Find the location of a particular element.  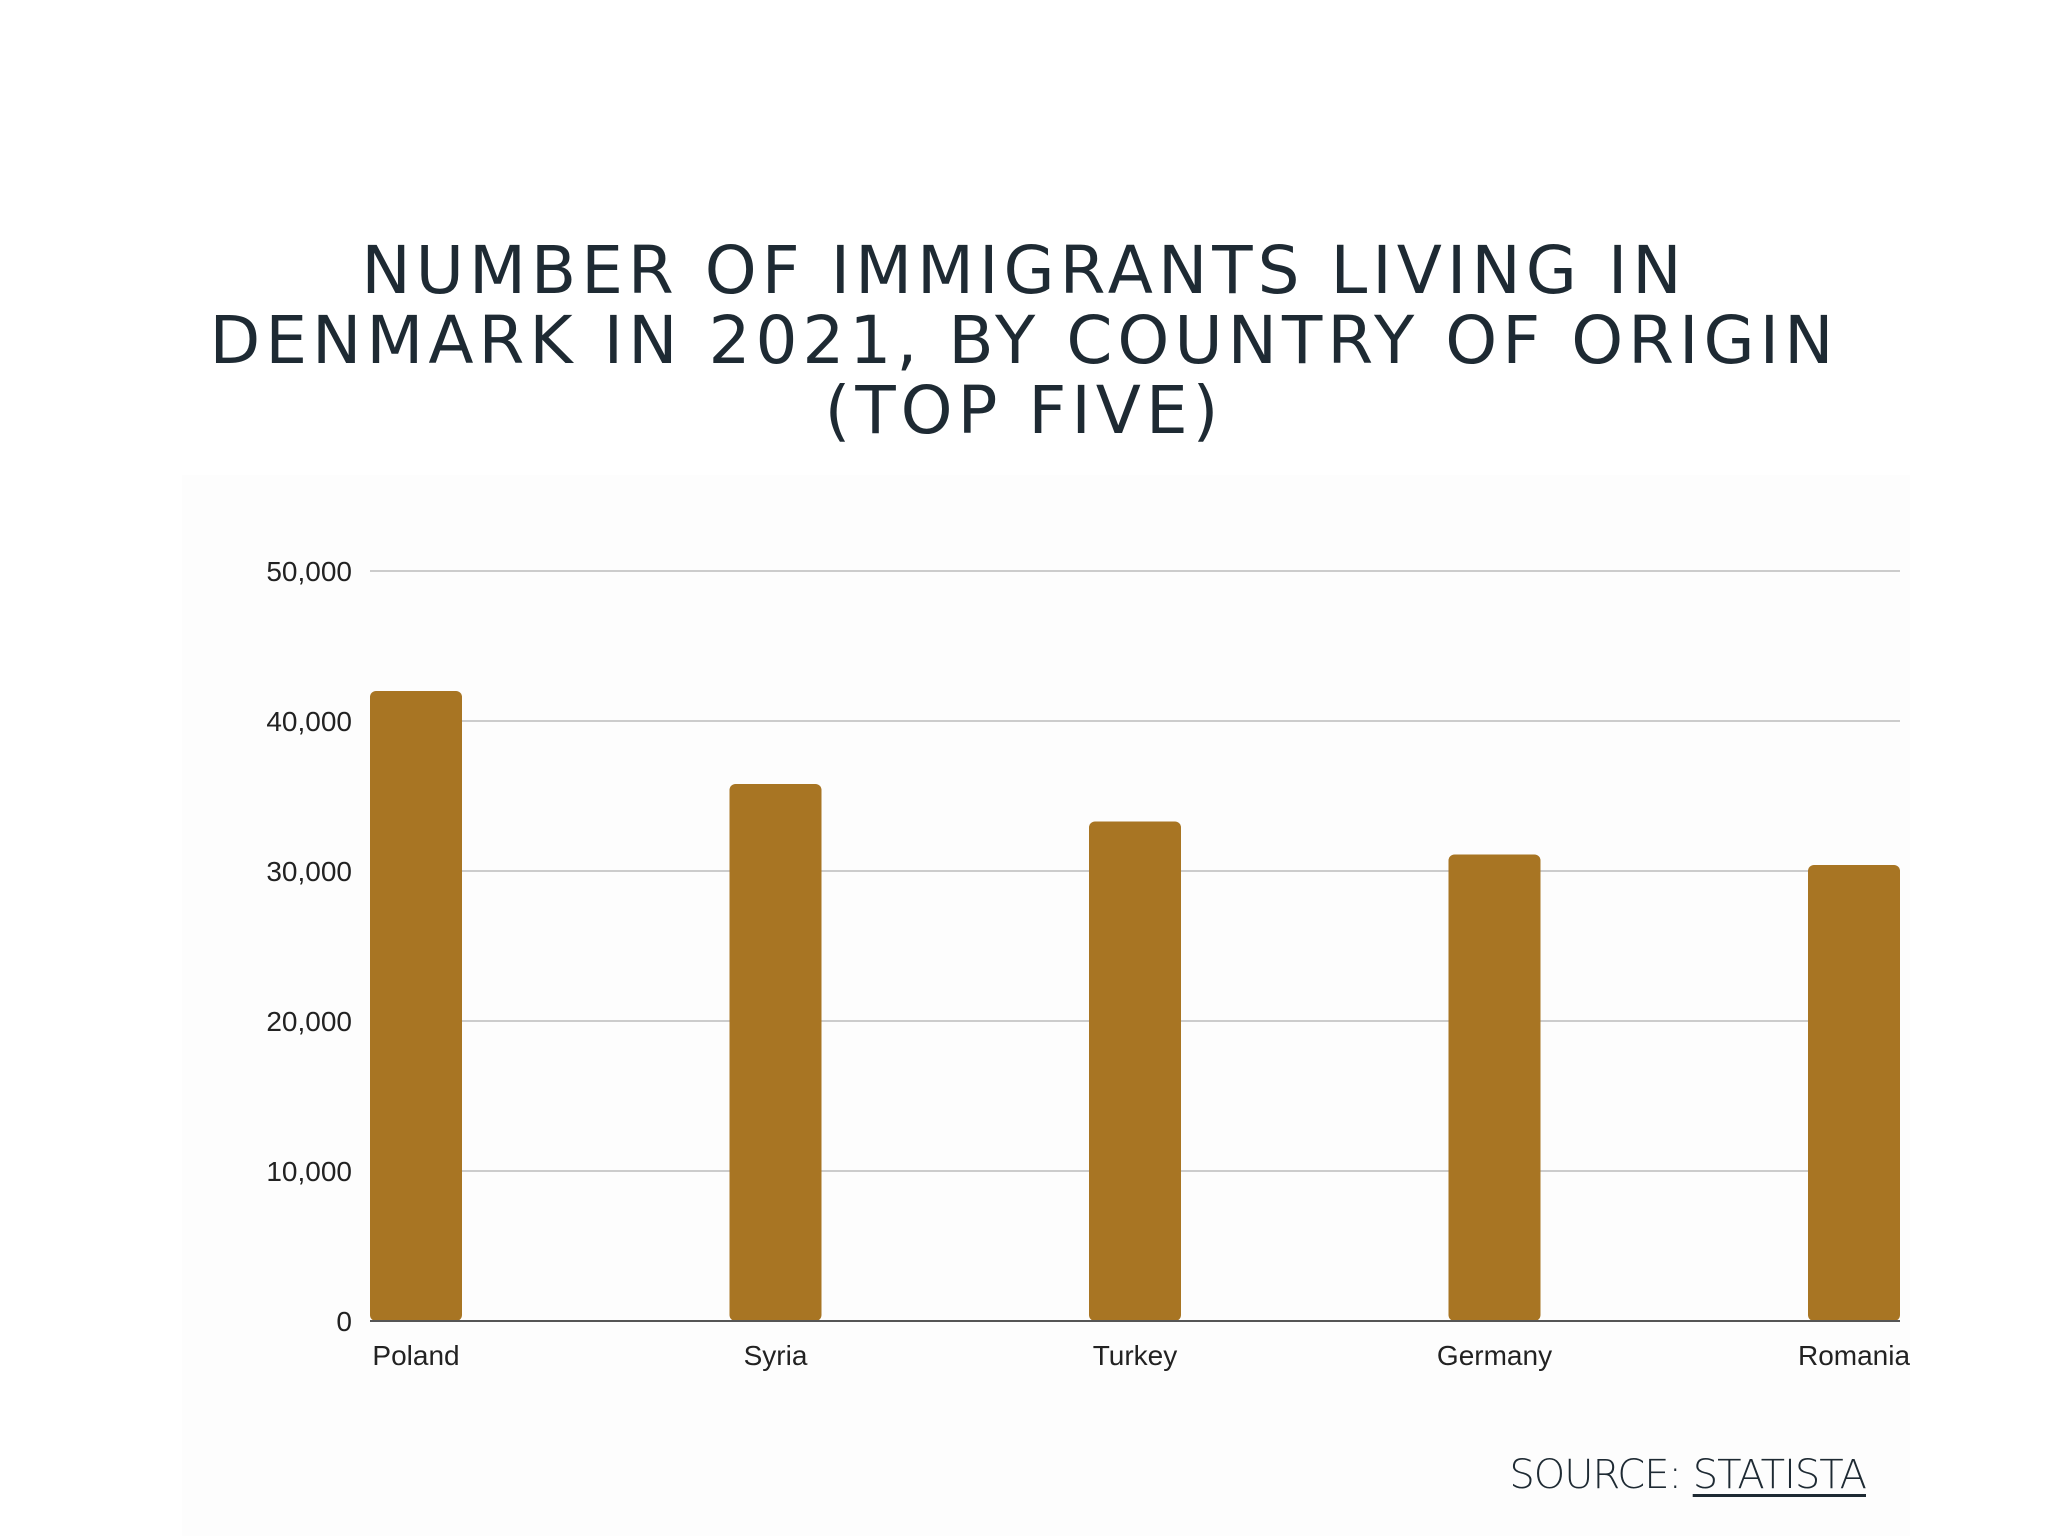

x-tick-label-romania: Romania is located at coordinates (1854, 1355).